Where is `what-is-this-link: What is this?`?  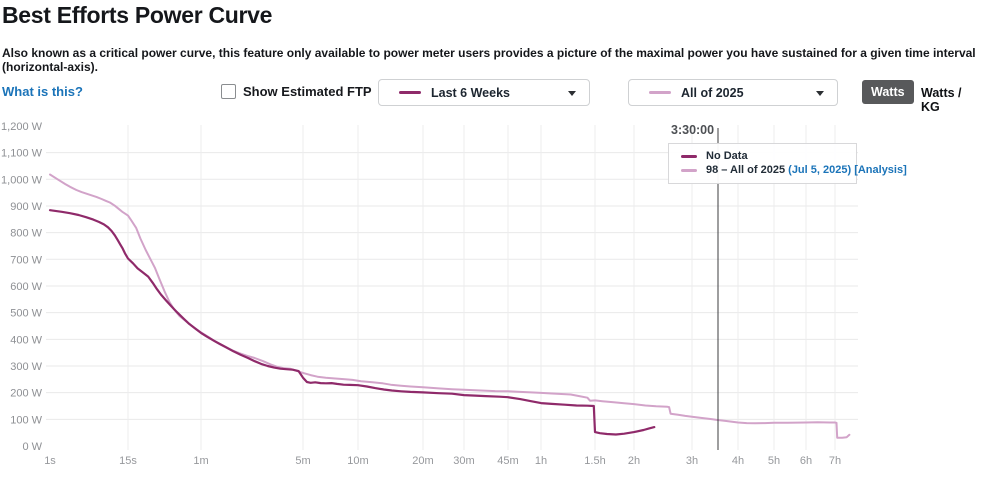
what-is-this-link: What is this? is located at coordinates (42, 91).